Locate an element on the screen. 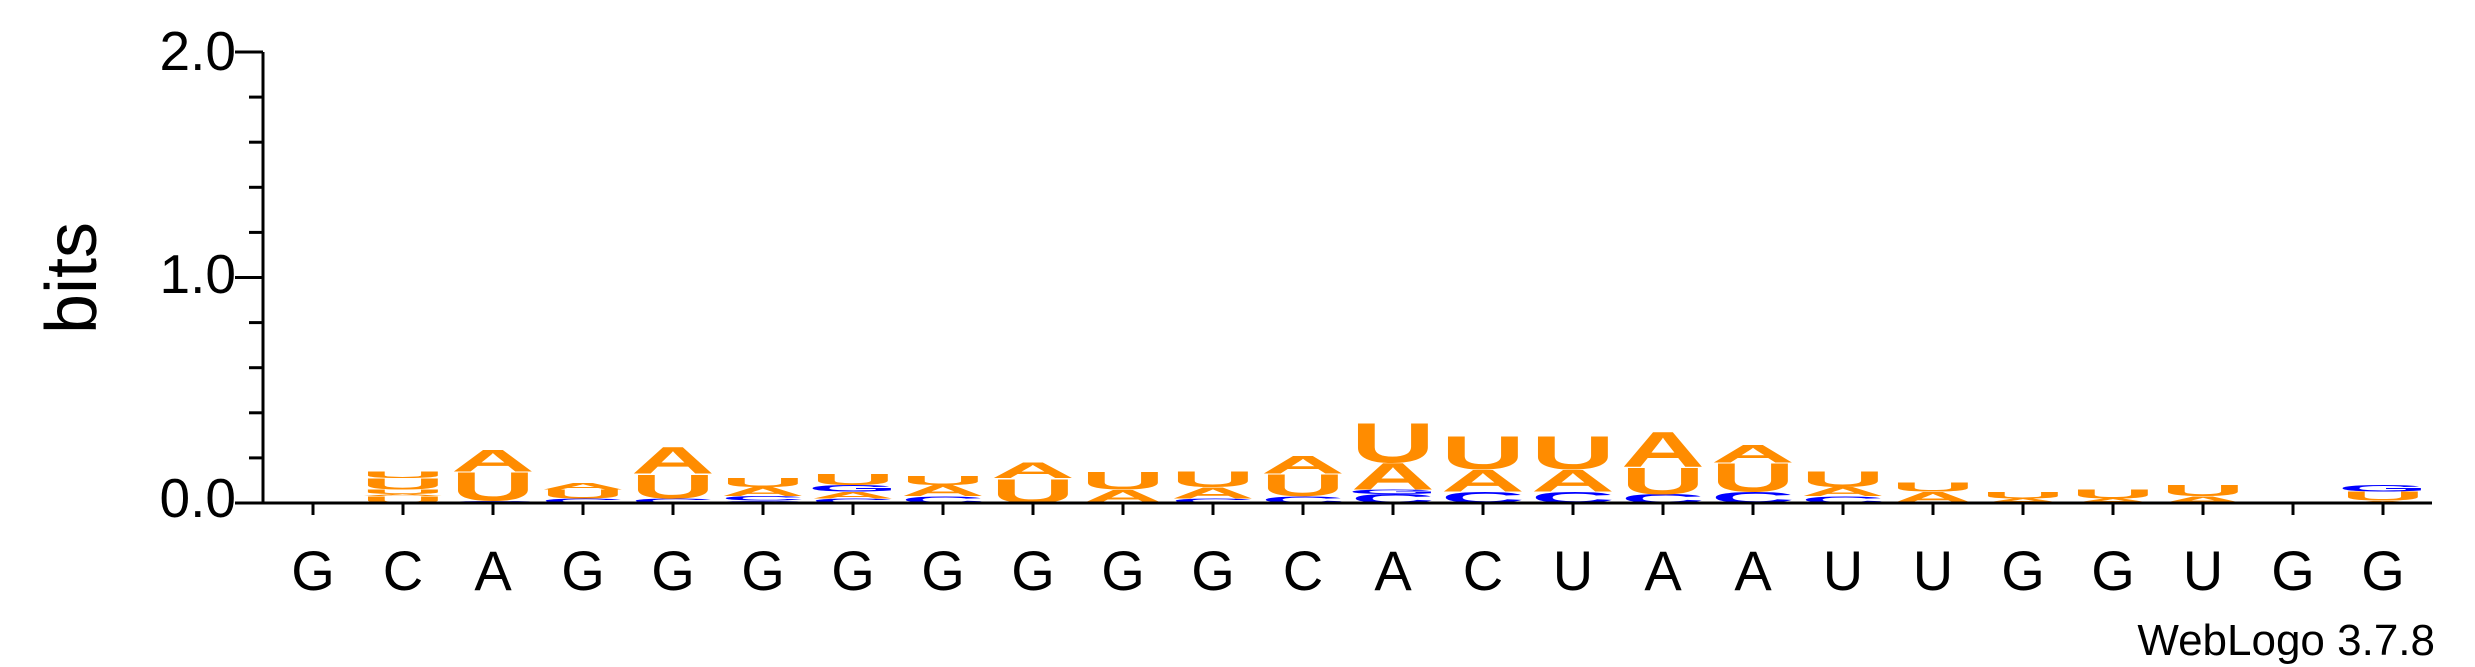 Image resolution: width=2475 pixels, height=667 pixels. y-axis-label: bits is located at coordinates (72, 278).